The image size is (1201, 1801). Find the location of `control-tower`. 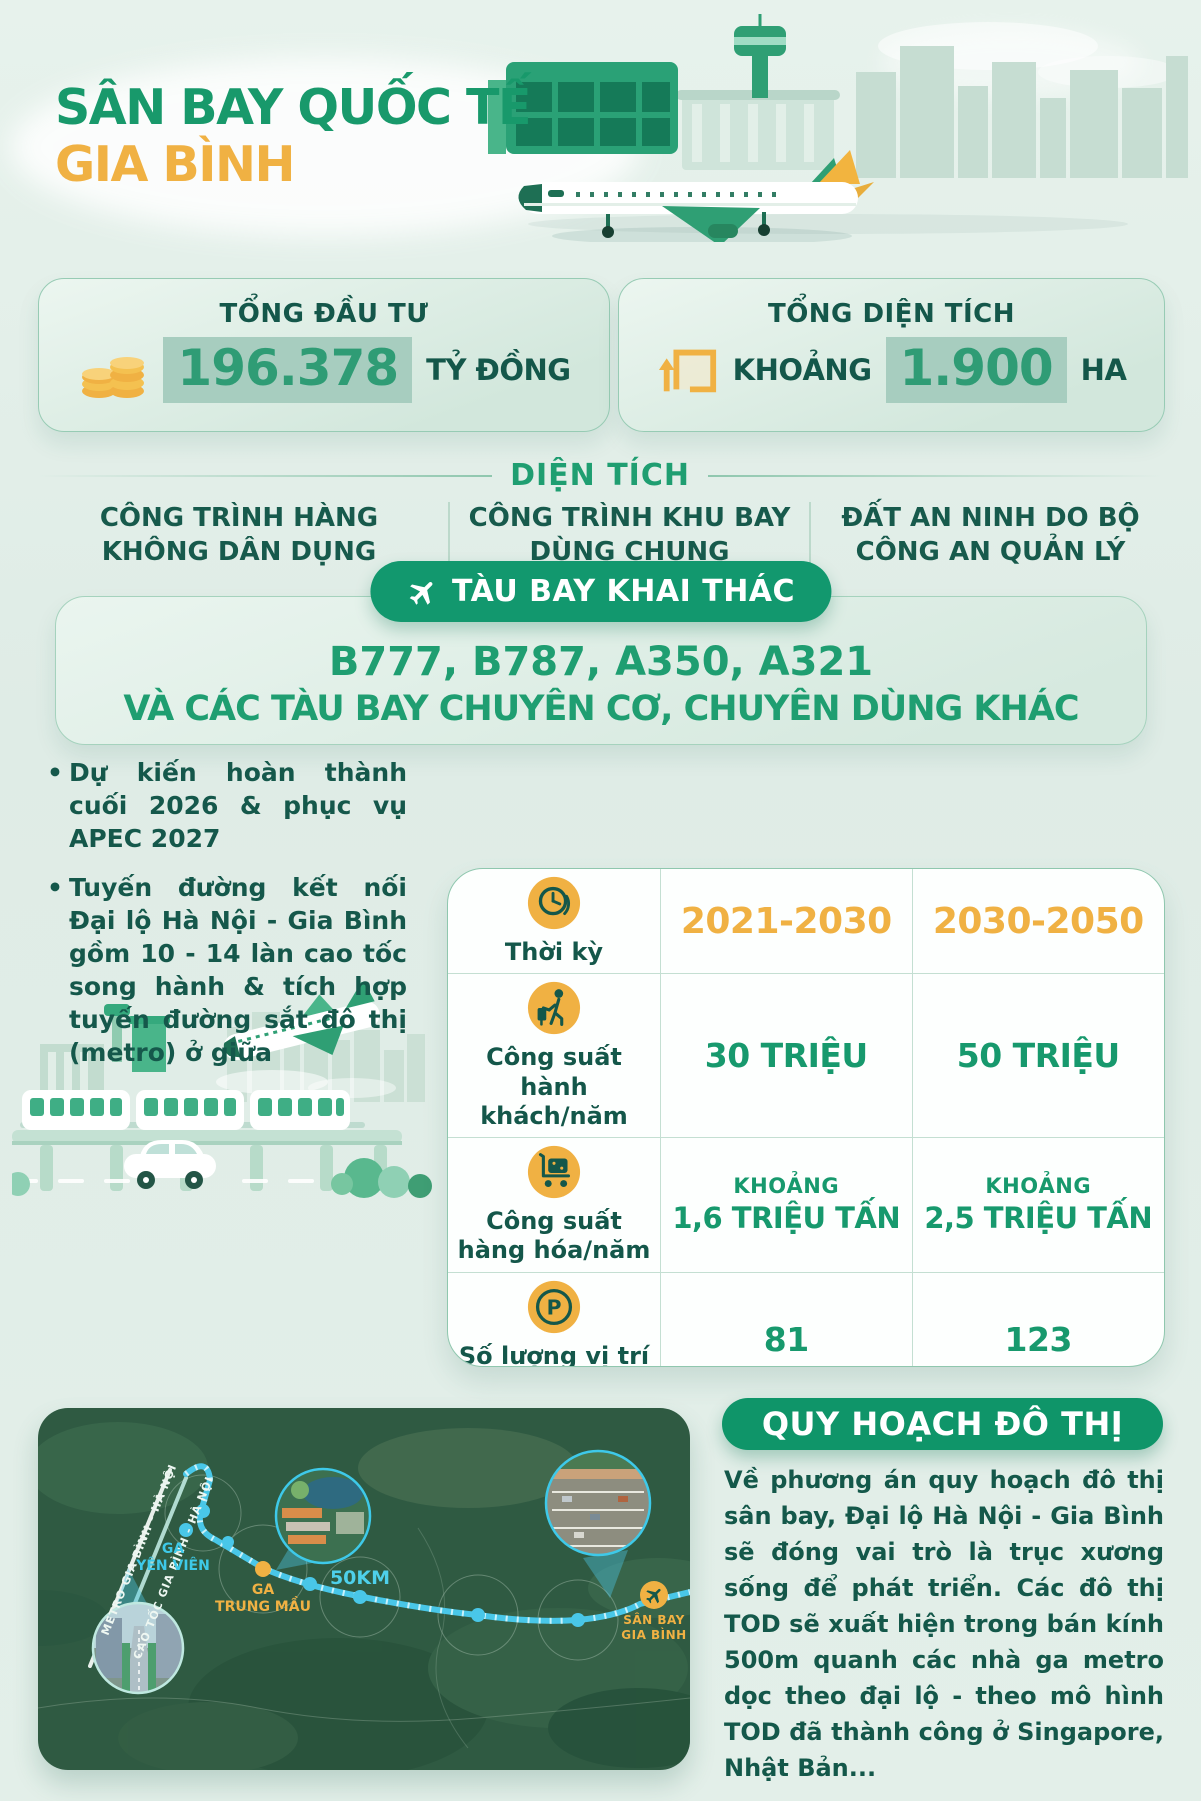

control-tower is located at coordinates (760, 56).